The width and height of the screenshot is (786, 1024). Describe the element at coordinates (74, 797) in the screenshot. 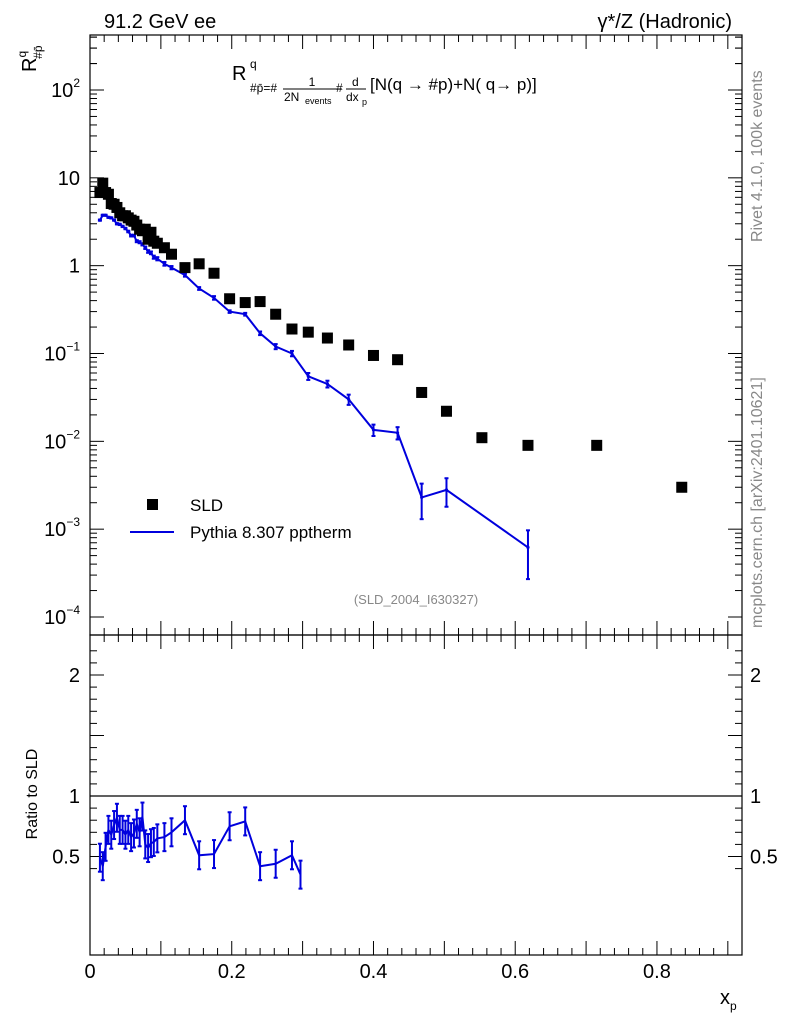

I see `ratio-y-tick-label-left: 1` at that location.